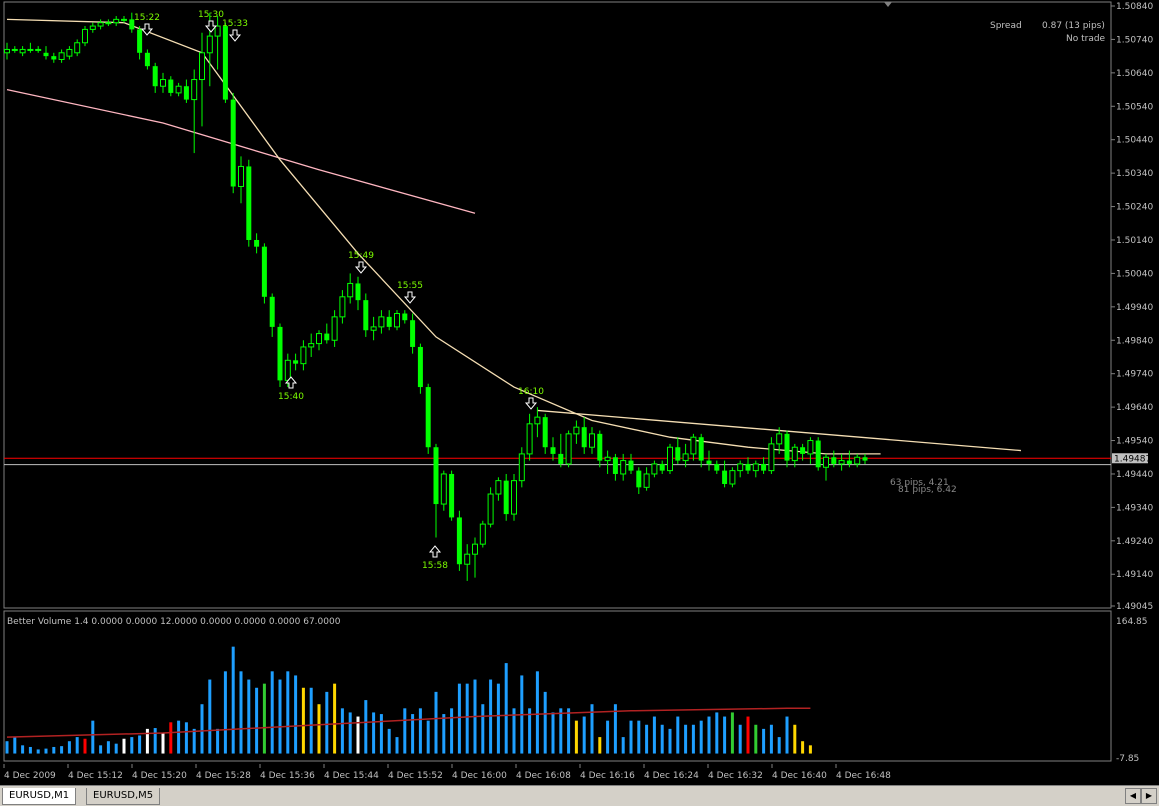 Image resolution: width=1159 pixels, height=806 pixels. I want to click on price-label: 1.49940, so click(1134, 308).